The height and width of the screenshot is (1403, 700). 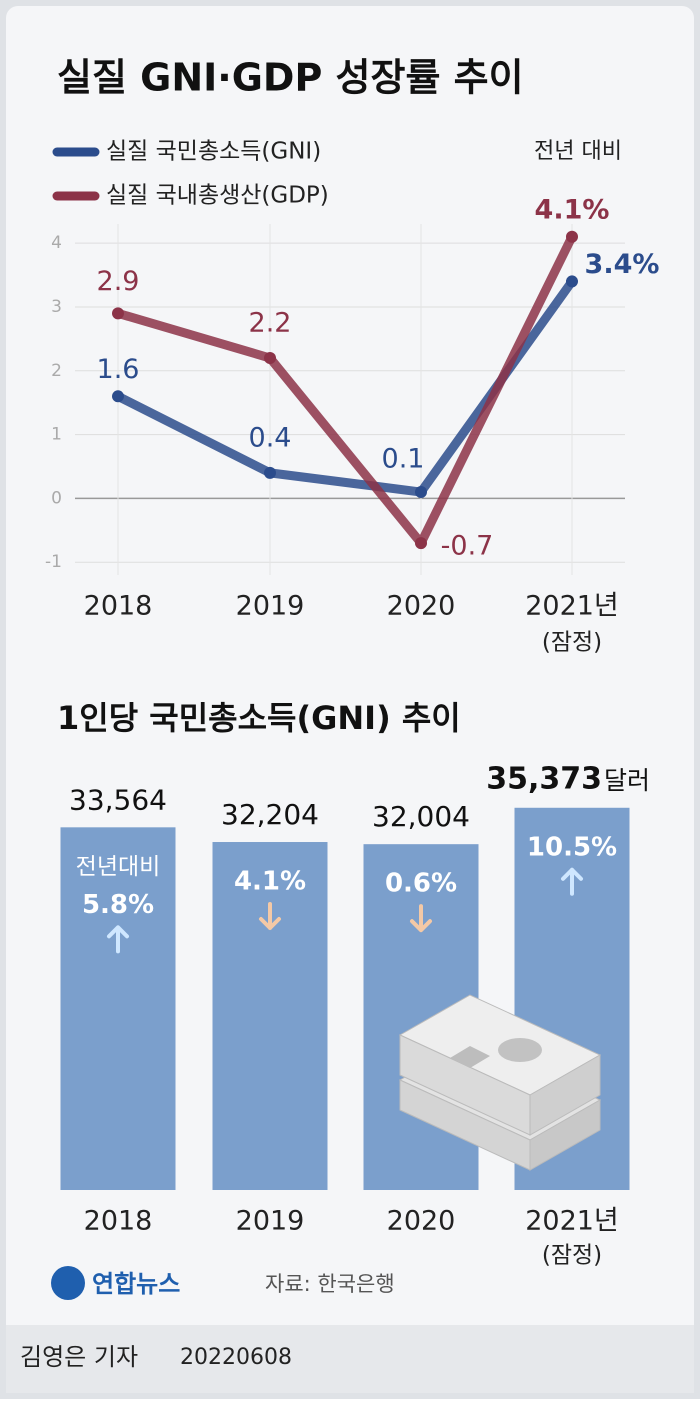 What do you see at coordinates (68, 1283) in the screenshot?
I see `logo-mark` at bounding box center [68, 1283].